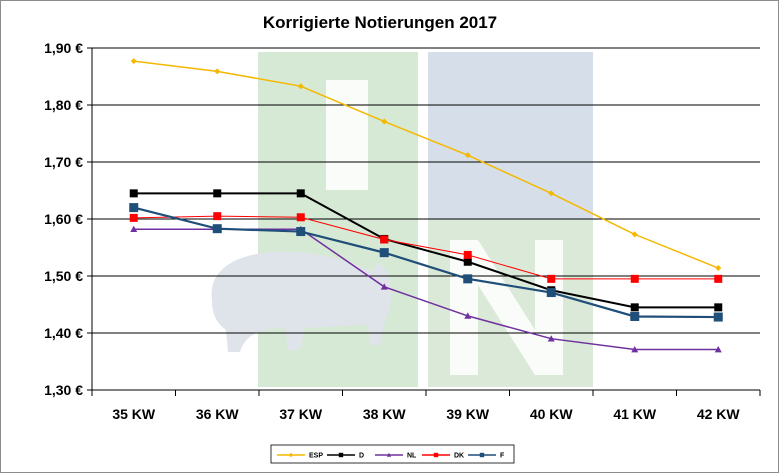  I want to click on legend-label: F, so click(502, 456).